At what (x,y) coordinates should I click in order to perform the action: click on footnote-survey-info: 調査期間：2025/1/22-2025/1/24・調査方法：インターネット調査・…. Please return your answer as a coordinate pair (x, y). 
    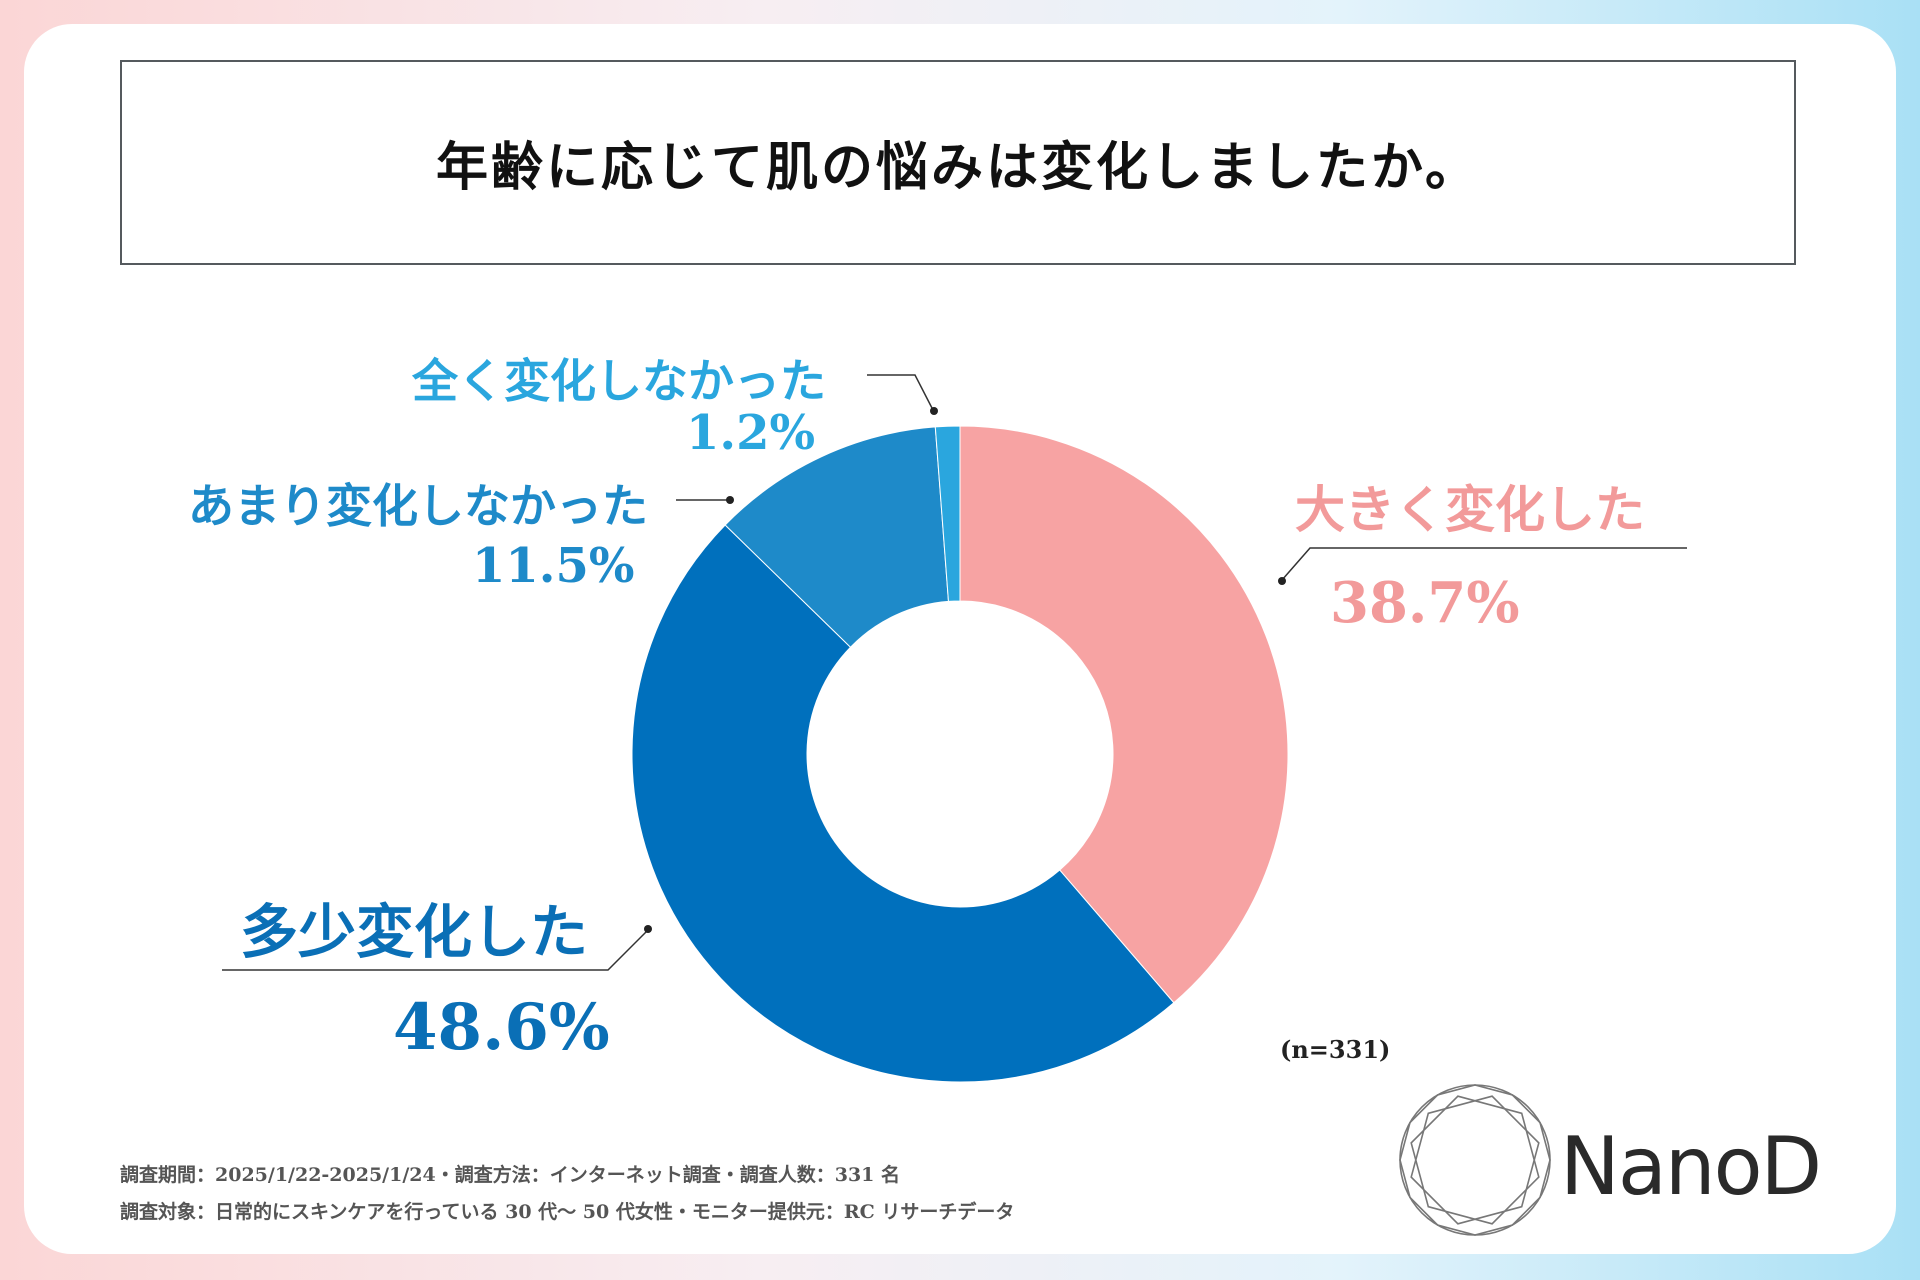
    Looking at the image, I should click on (510, 1175).